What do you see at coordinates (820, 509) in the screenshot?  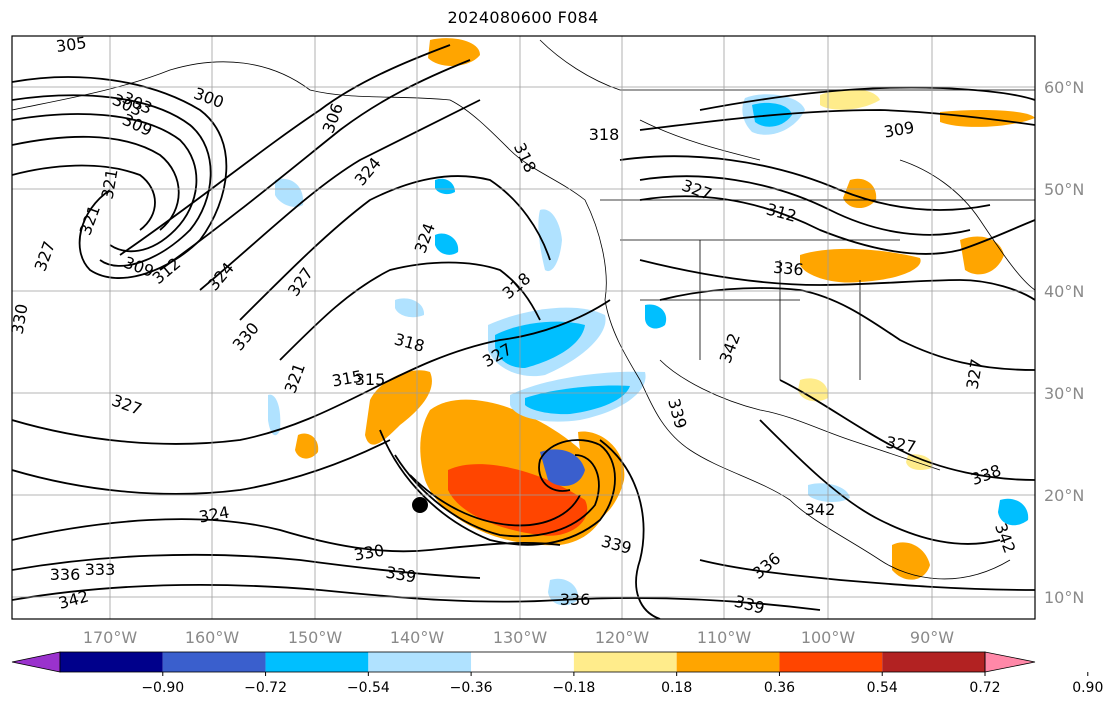 I see `contour-label: 342` at bounding box center [820, 509].